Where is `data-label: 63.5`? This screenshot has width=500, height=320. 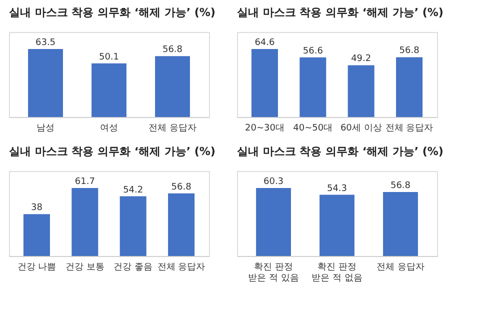
data-label: 63.5 is located at coordinates (45, 43).